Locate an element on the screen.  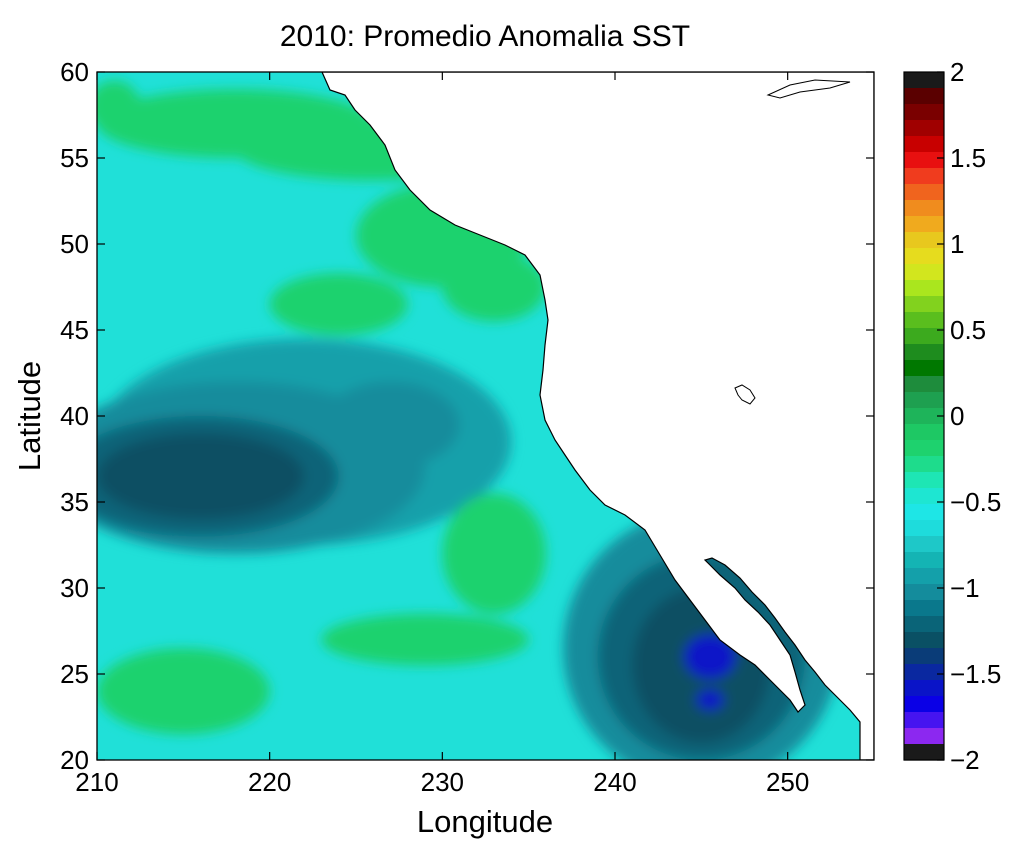
x-tick-label: 250 is located at coordinates (787, 782).